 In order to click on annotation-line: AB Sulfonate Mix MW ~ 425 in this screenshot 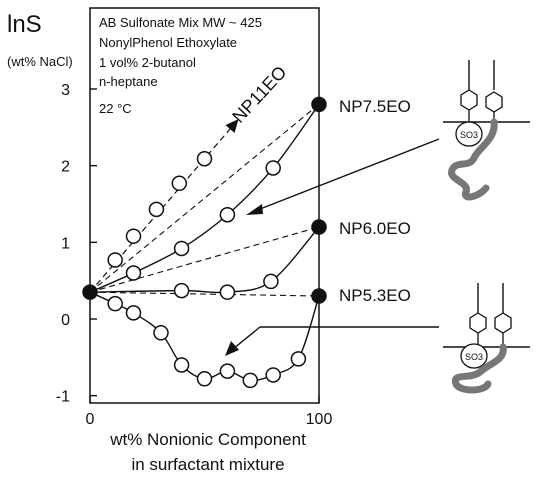, I will do `click(180, 22)`.